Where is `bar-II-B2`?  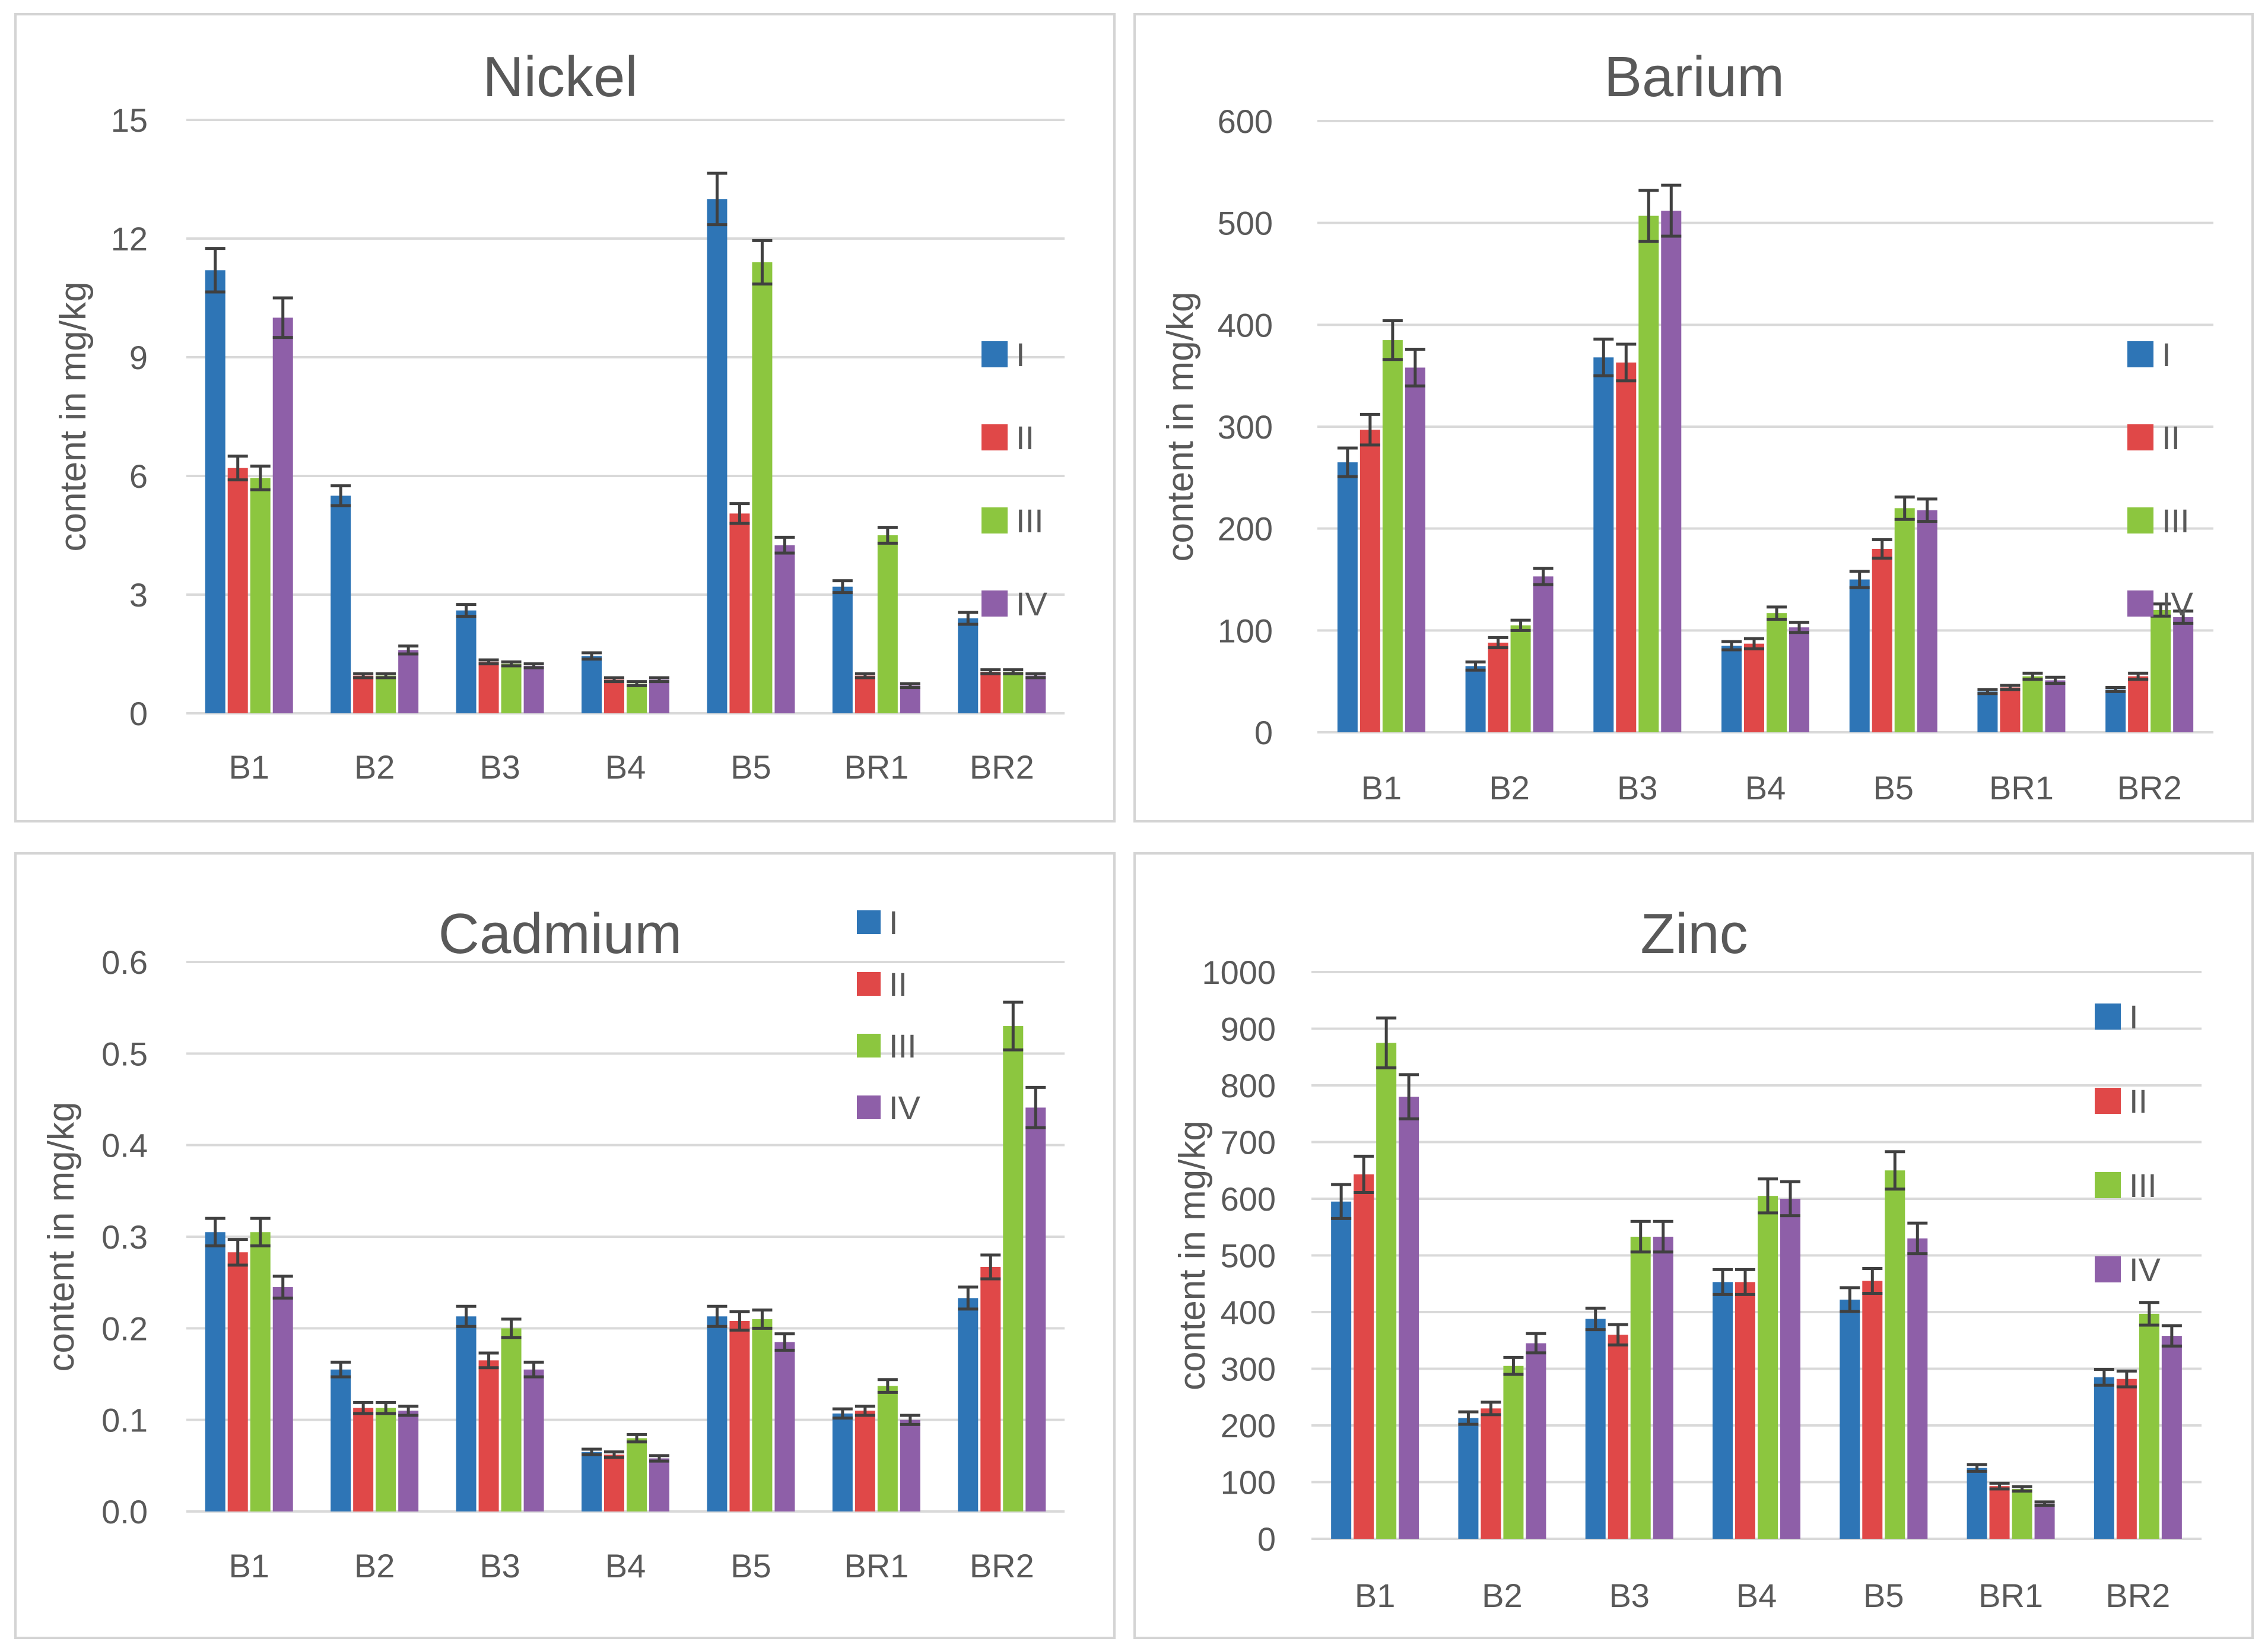
bar-II-B2 is located at coordinates (363, 694).